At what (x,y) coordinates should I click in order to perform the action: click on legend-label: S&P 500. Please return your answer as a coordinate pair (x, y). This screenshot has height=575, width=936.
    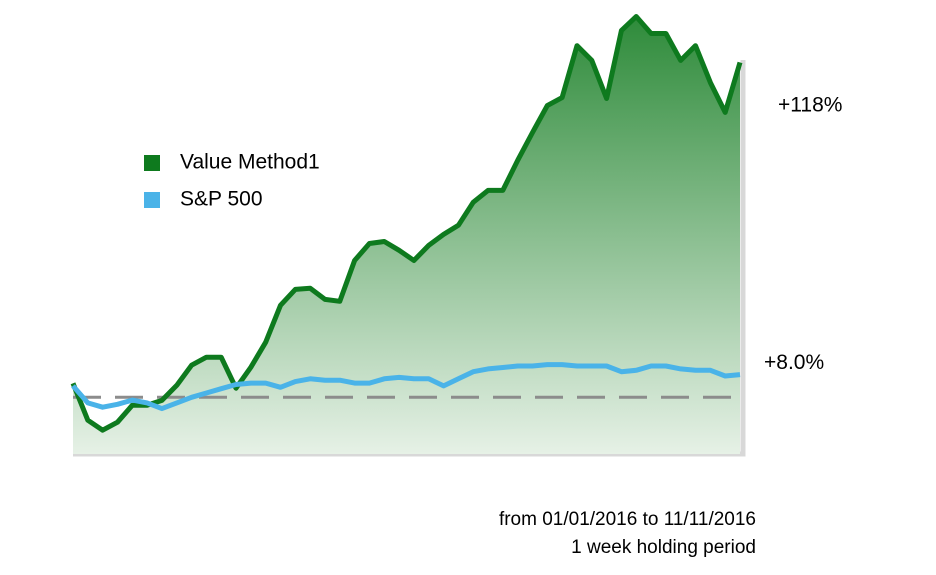
    Looking at the image, I should click on (221, 199).